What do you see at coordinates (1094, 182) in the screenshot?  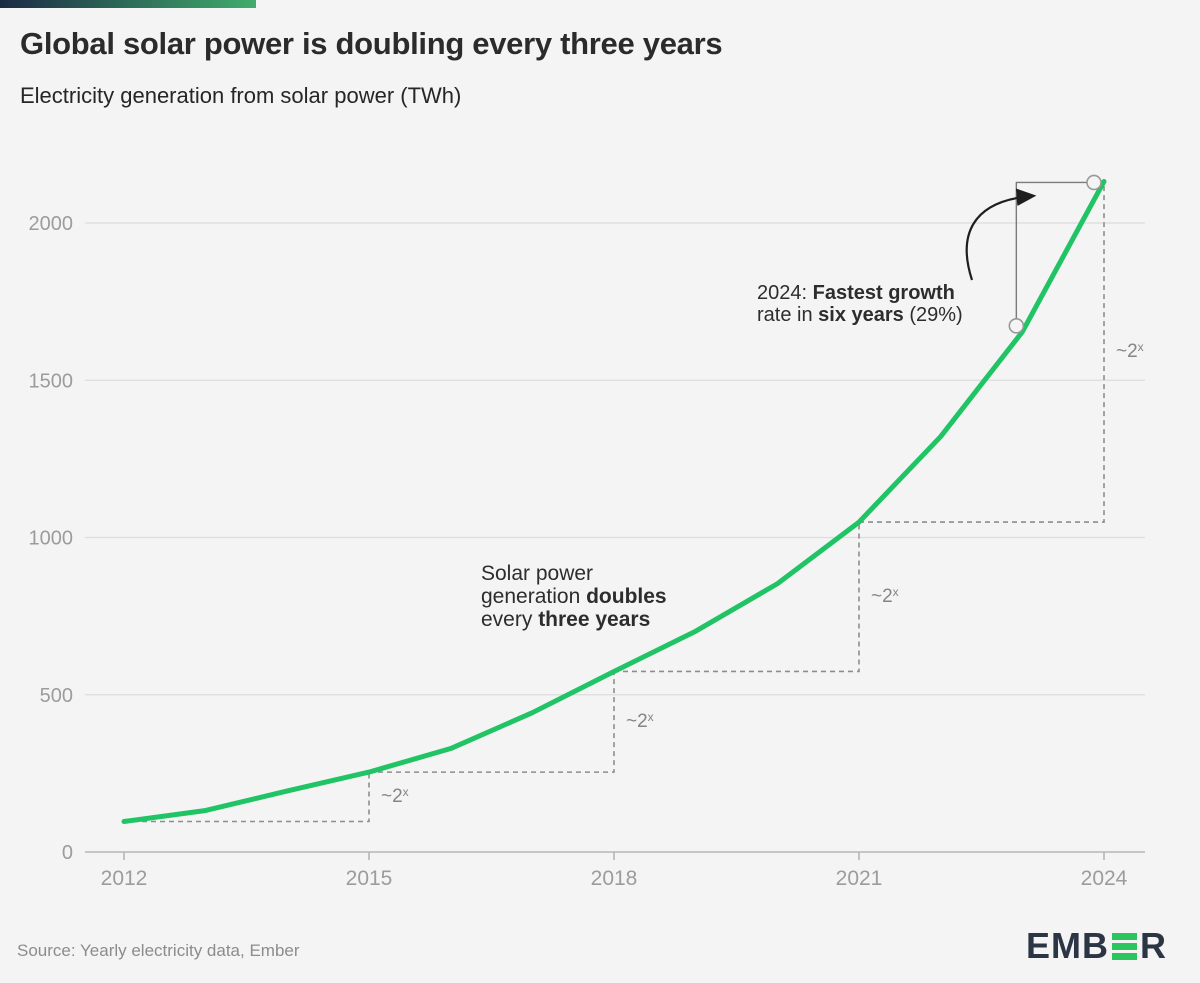 I see `data-point-marker-2024` at bounding box center [1094, 182].